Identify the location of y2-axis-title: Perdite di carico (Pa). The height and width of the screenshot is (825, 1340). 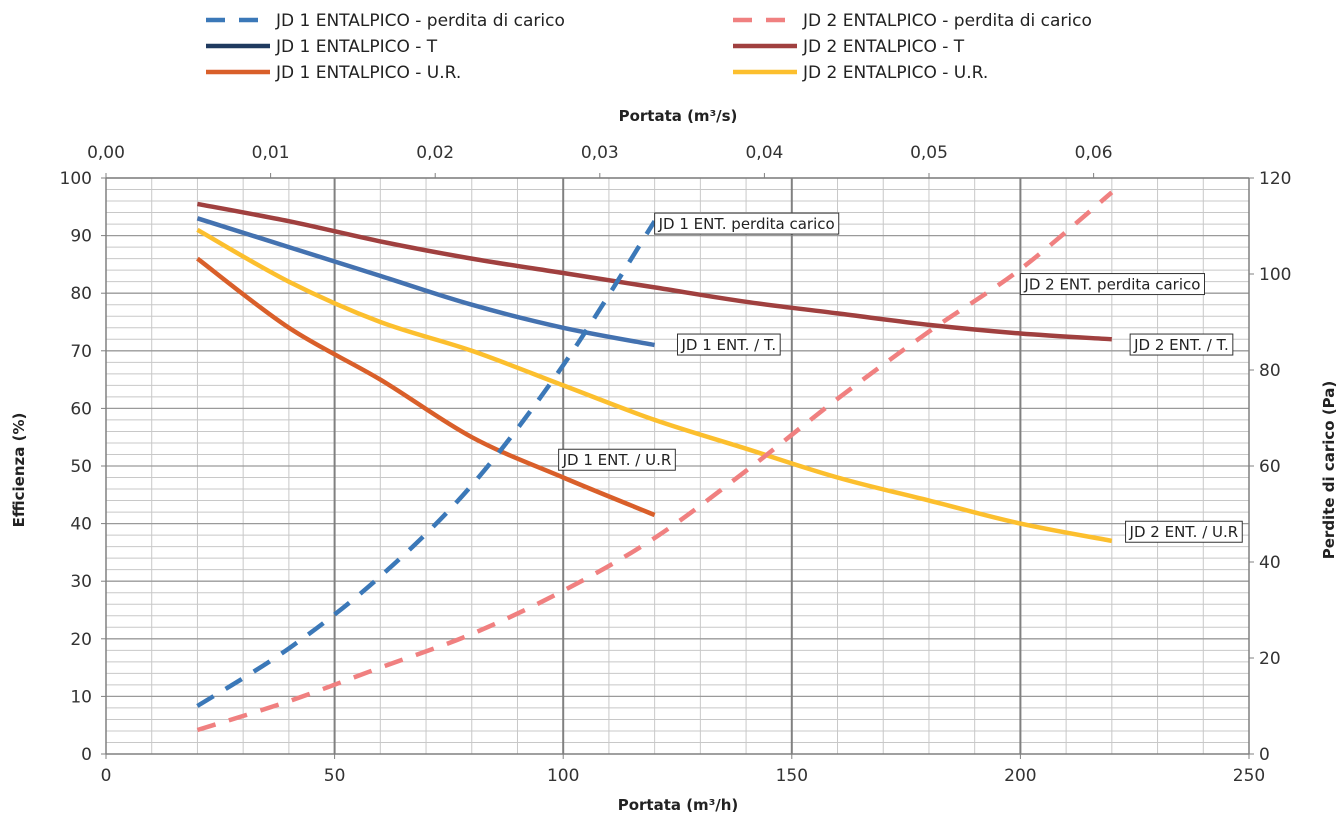
(1329, 470).